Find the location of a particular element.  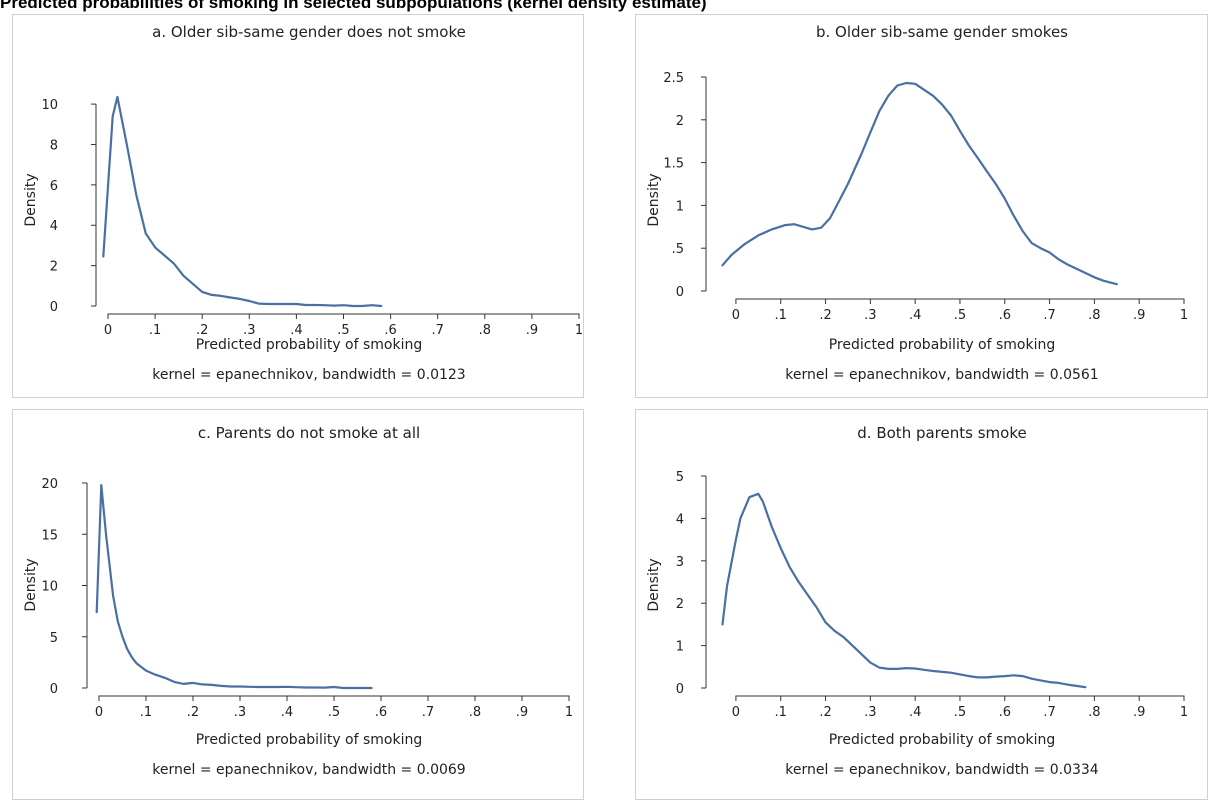

chart-a-x-tick-label: .3 is located at coordinates (249, 330).